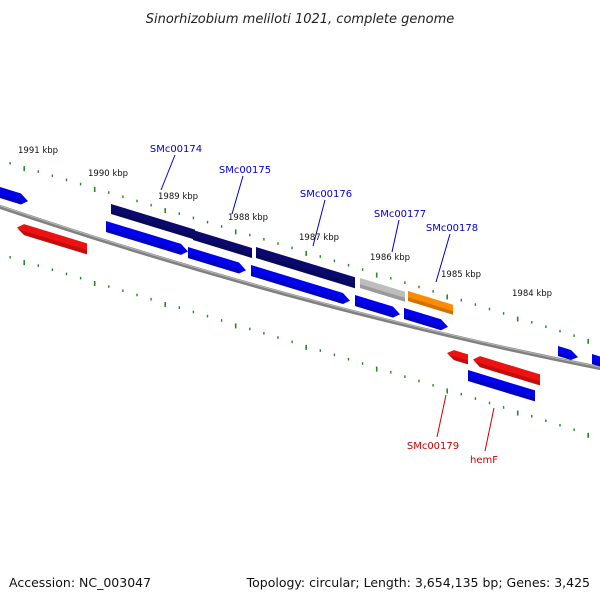 The image size is (600, 605). Describe the element at coordinates (484, 460) in the screenshot. I see `gene-label: hemF` at that location.